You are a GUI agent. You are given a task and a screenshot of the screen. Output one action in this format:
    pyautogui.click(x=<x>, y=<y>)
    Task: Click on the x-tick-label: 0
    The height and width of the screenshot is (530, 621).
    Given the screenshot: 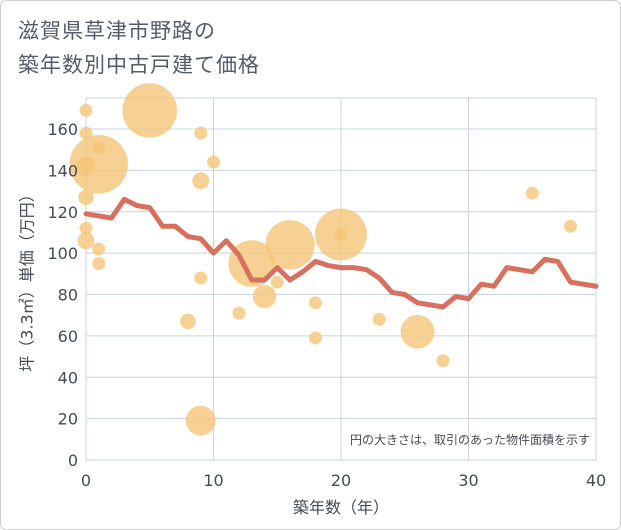 What is the action you would take?
    pyautogui.click(x=86, y=480)
    